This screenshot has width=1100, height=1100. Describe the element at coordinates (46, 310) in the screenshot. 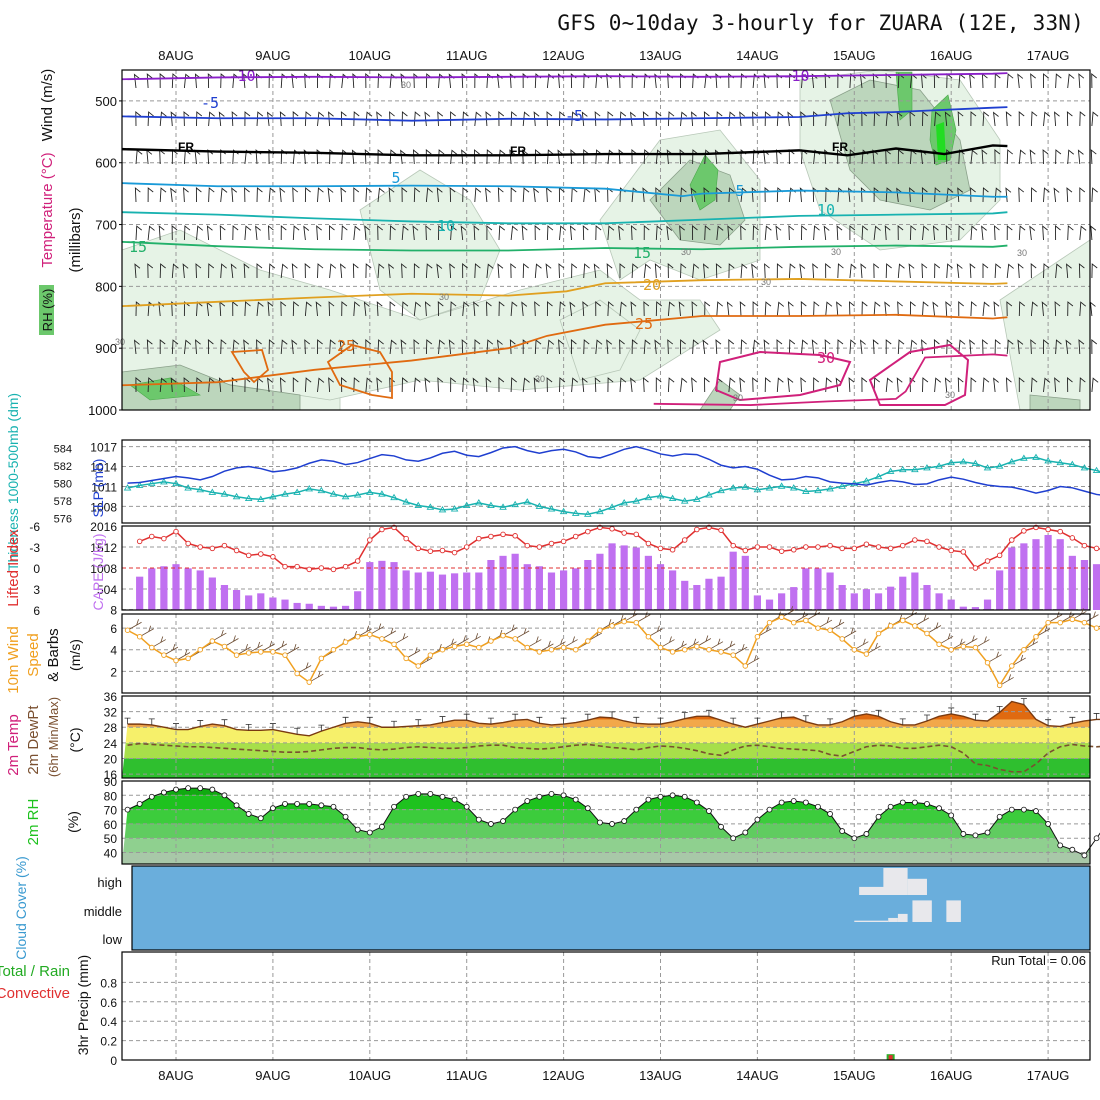

I see `rh-legend-swatch` at that location.